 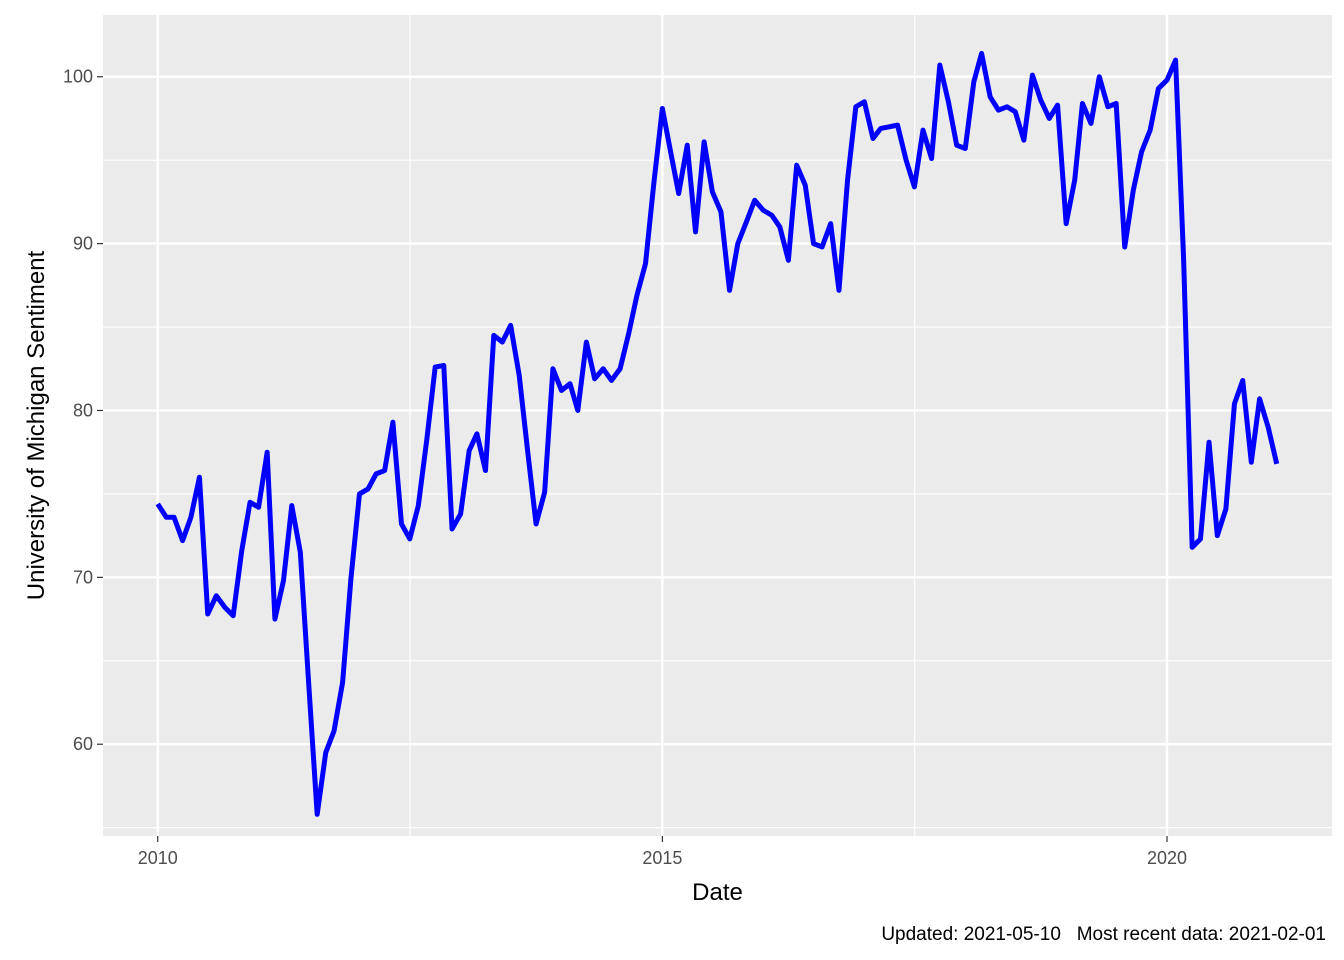 I want to click on y-tick-label: 60, so click(x=83, y=744).